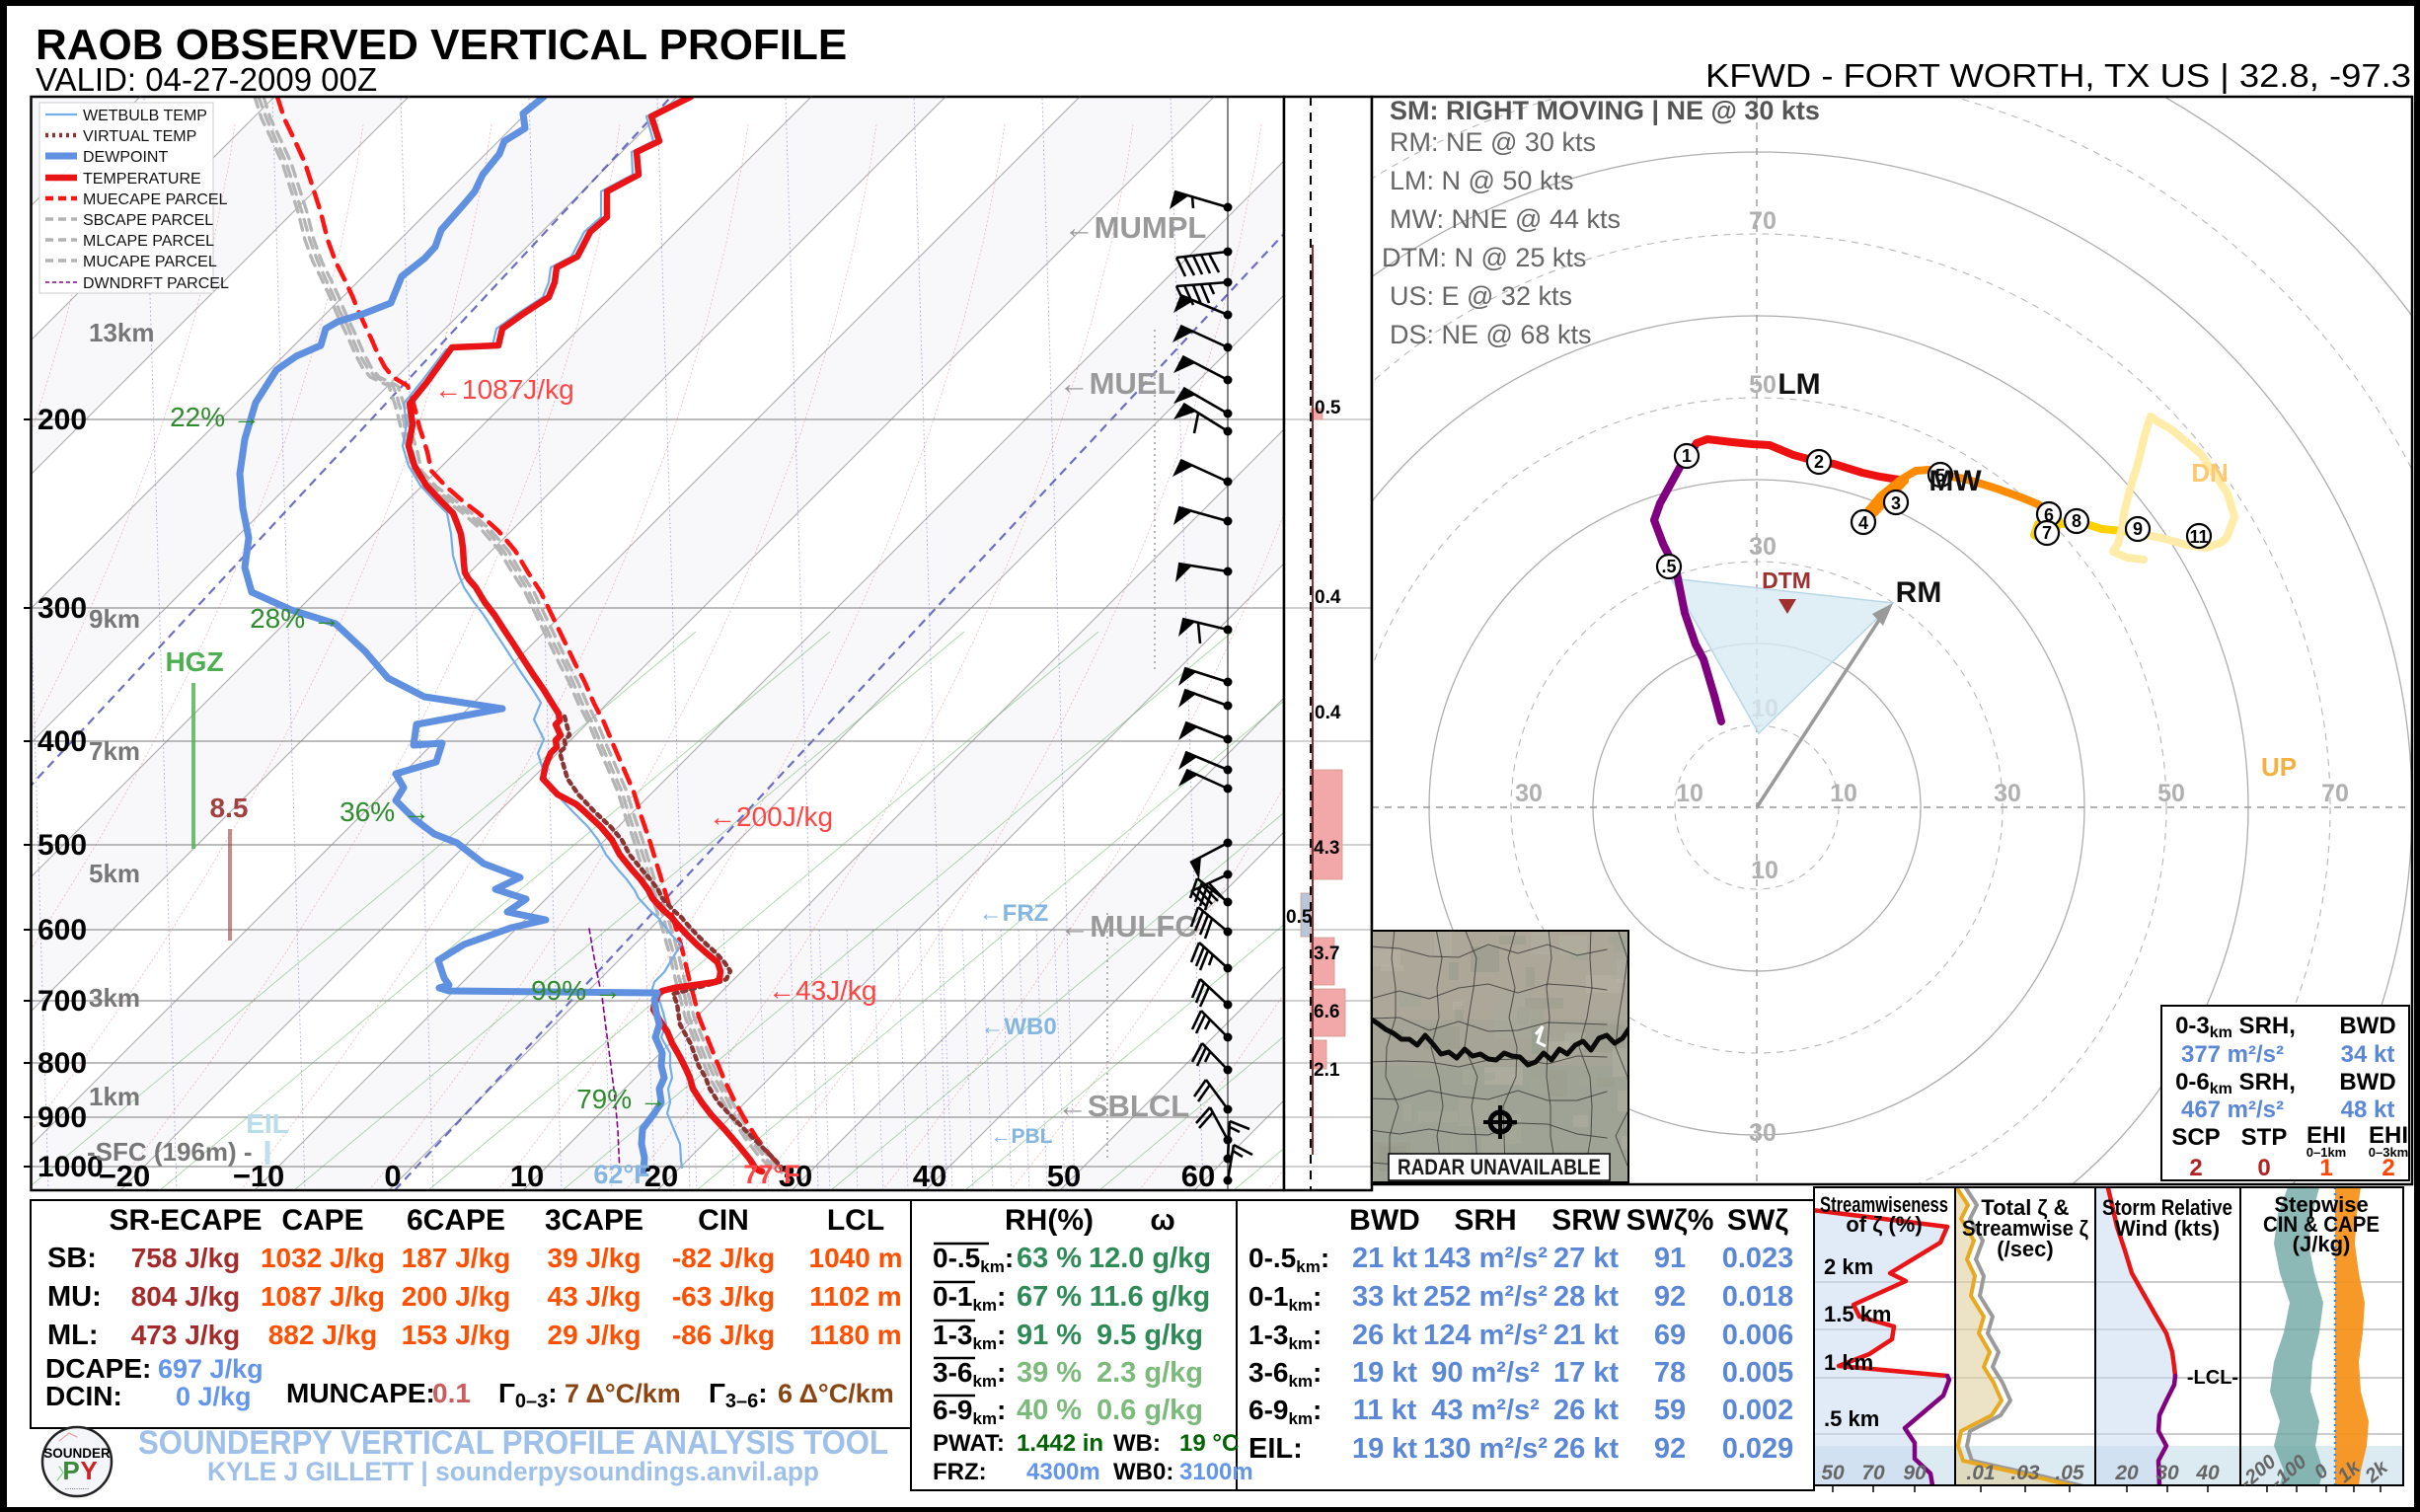 The height and width of the screenshot is (1512, 2420). I want to click on svg-text: SOUNDER, so click(77, 1454).